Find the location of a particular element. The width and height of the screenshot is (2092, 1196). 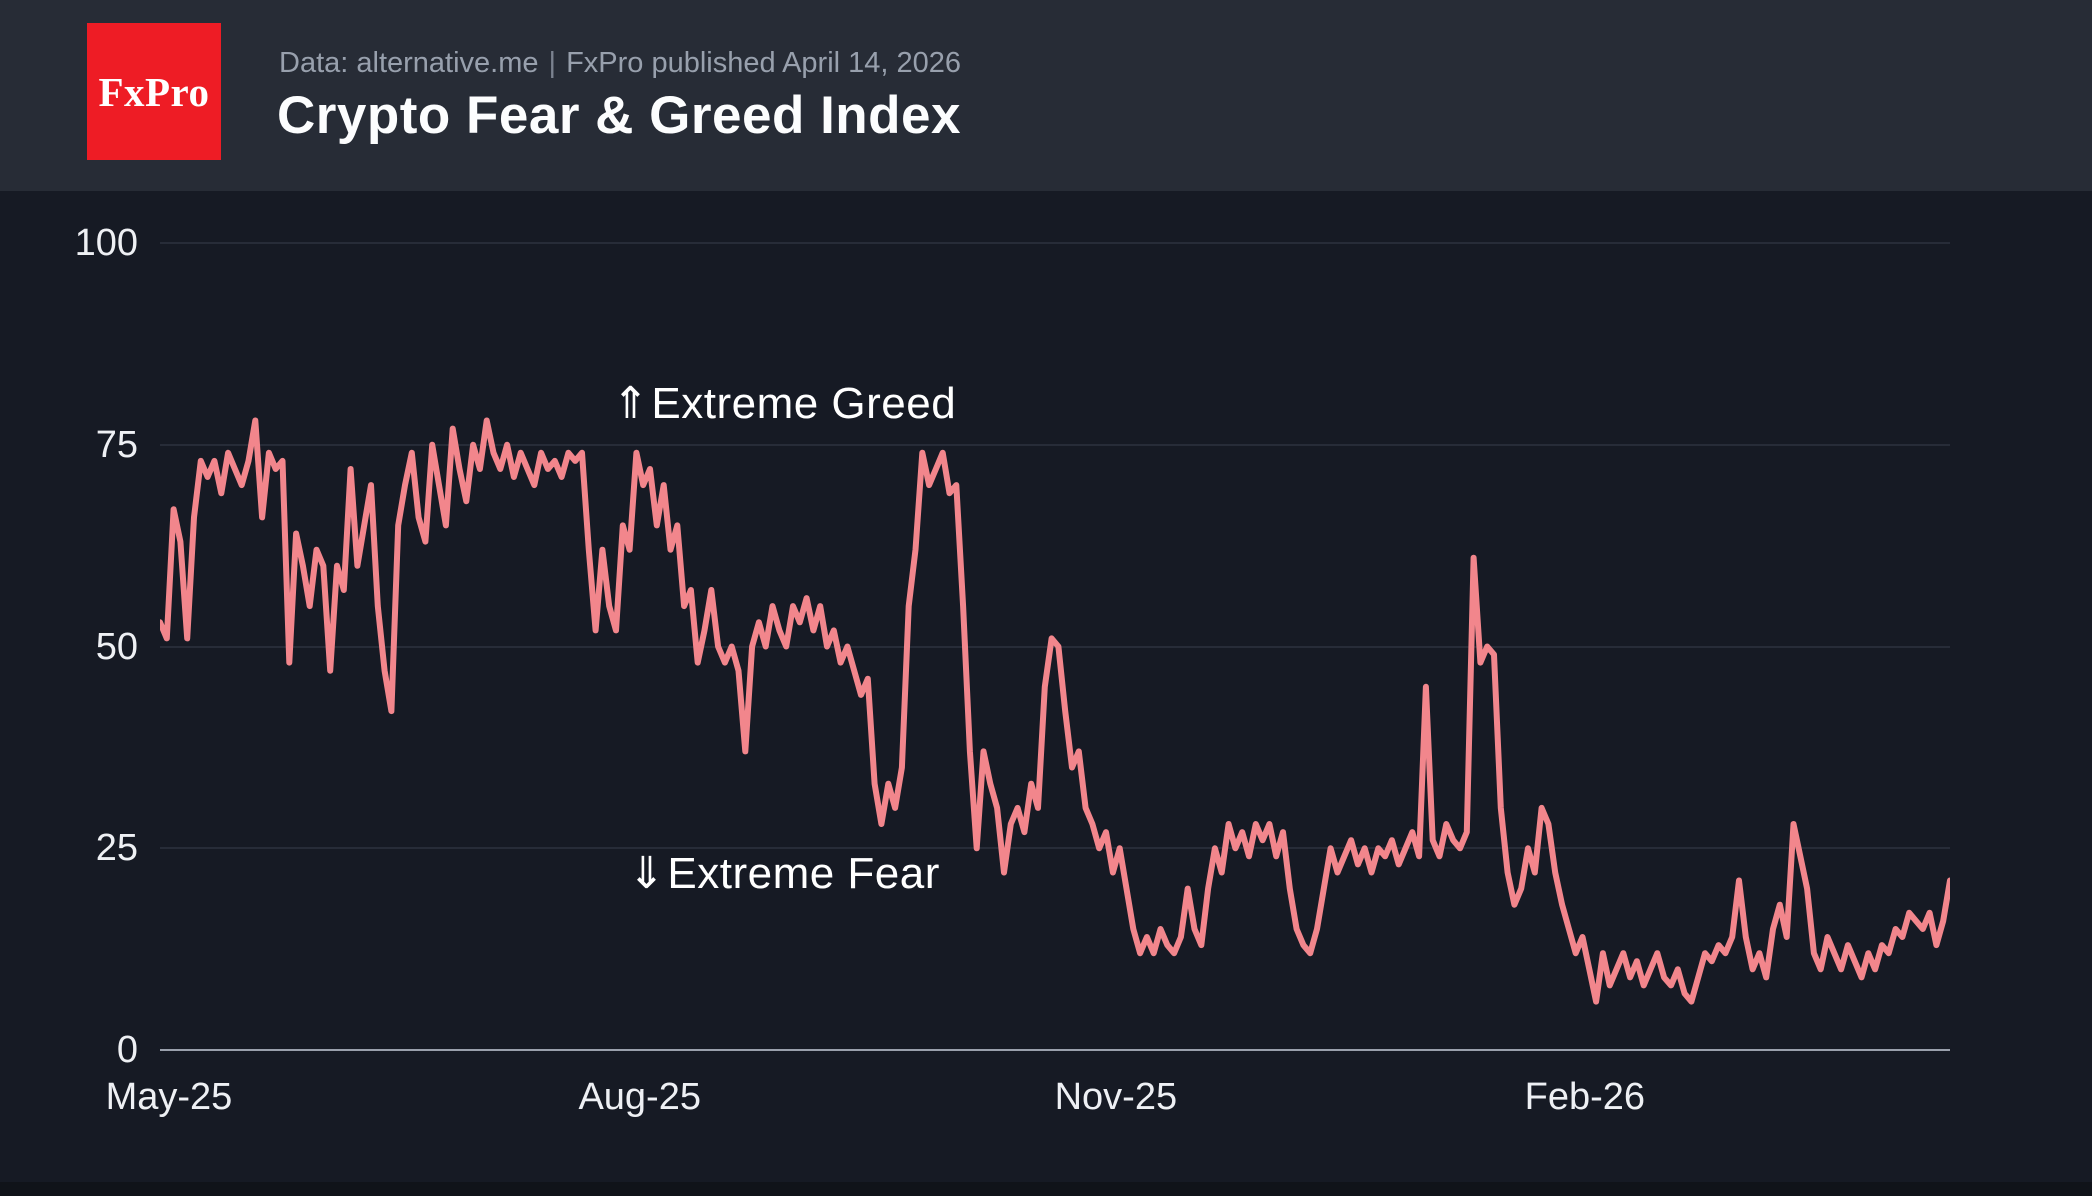

up-arrow-icon: ⇑ is located at coordinates (631, 403).